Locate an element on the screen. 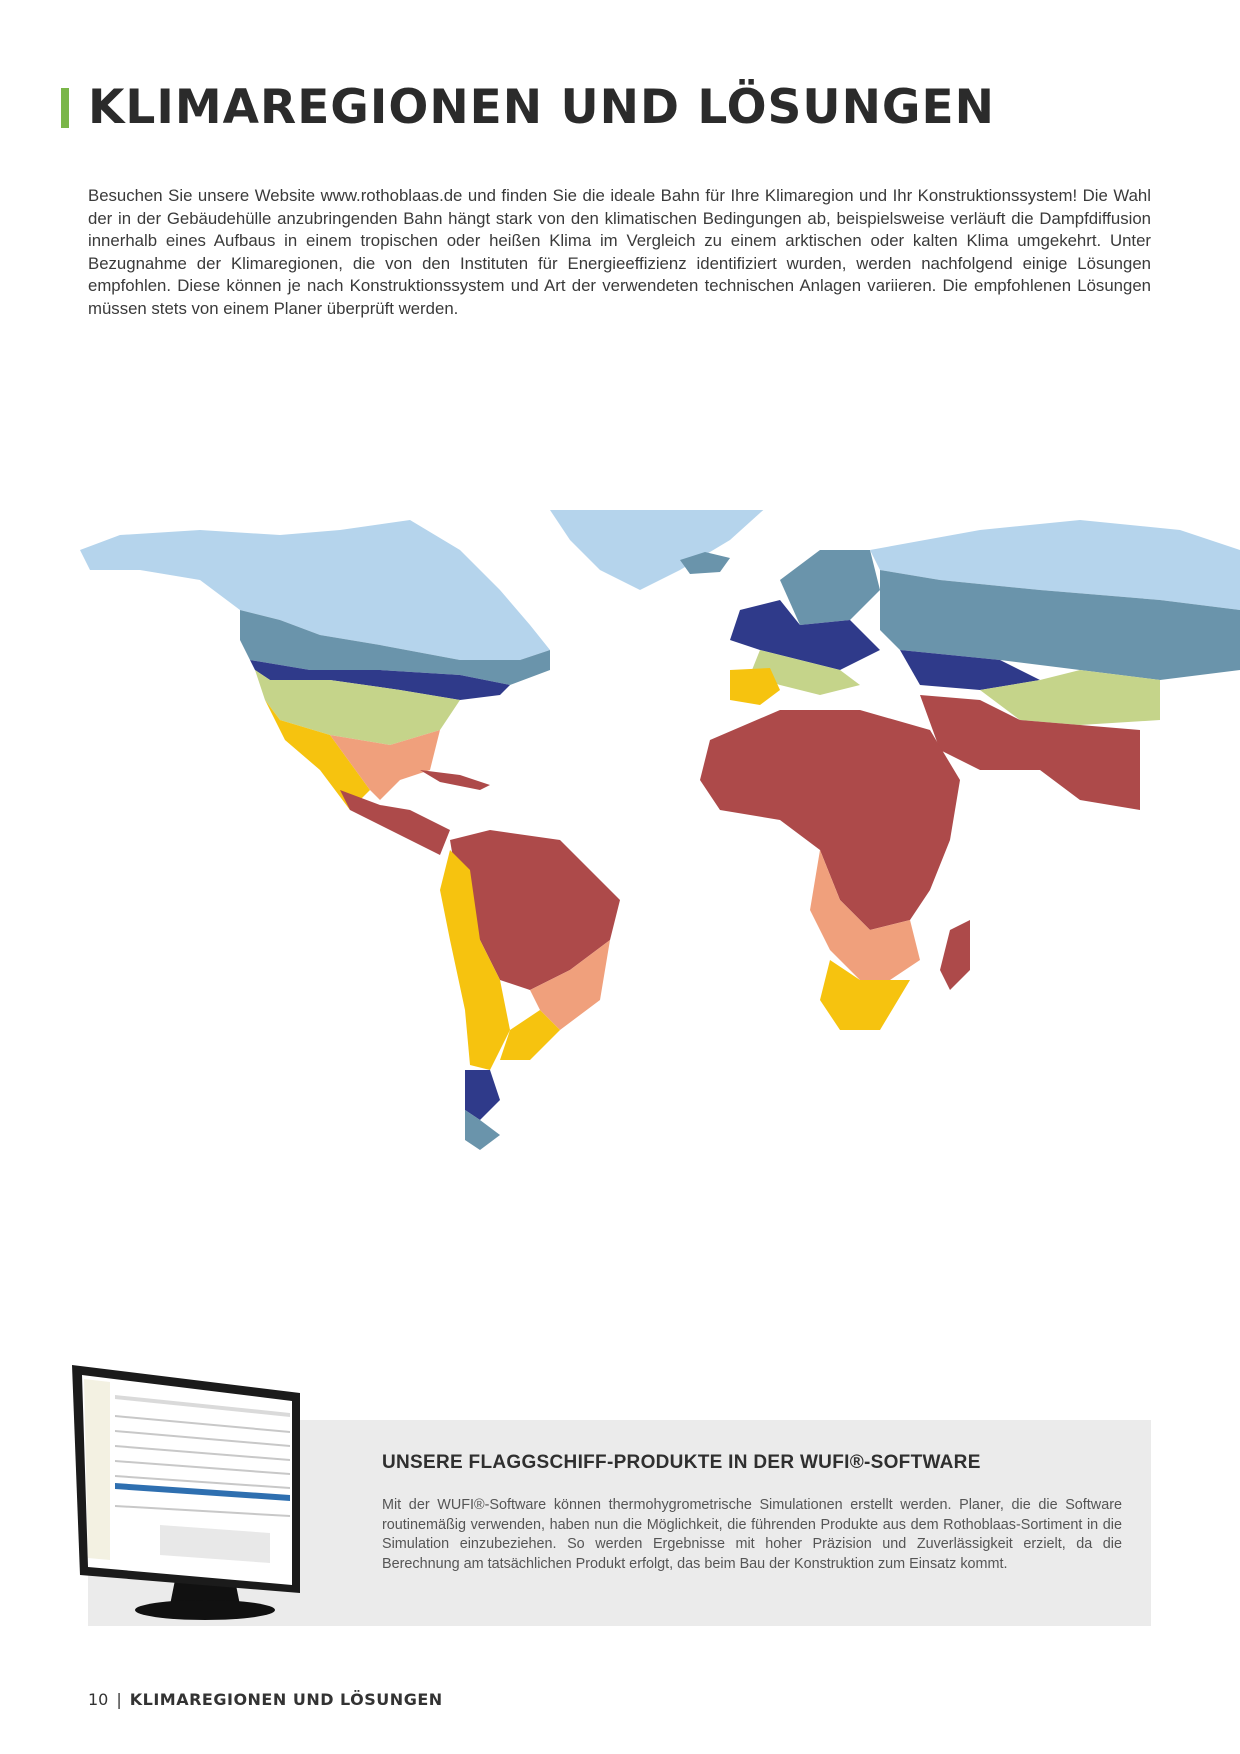  europe-mixed is located at coordinates (805, 672).